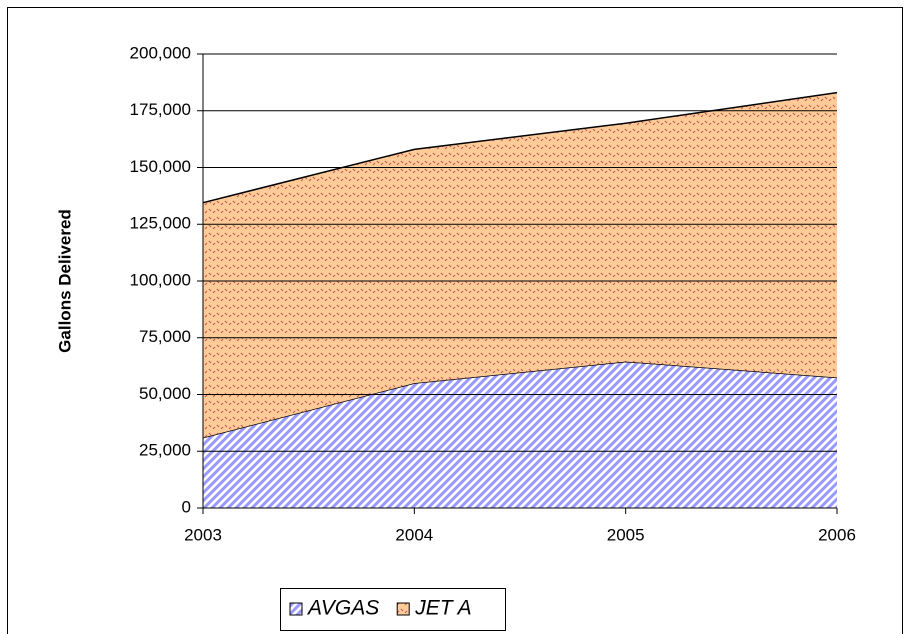  I want to click on y-axis-label: Gallons Delivered, so click(64, 281).